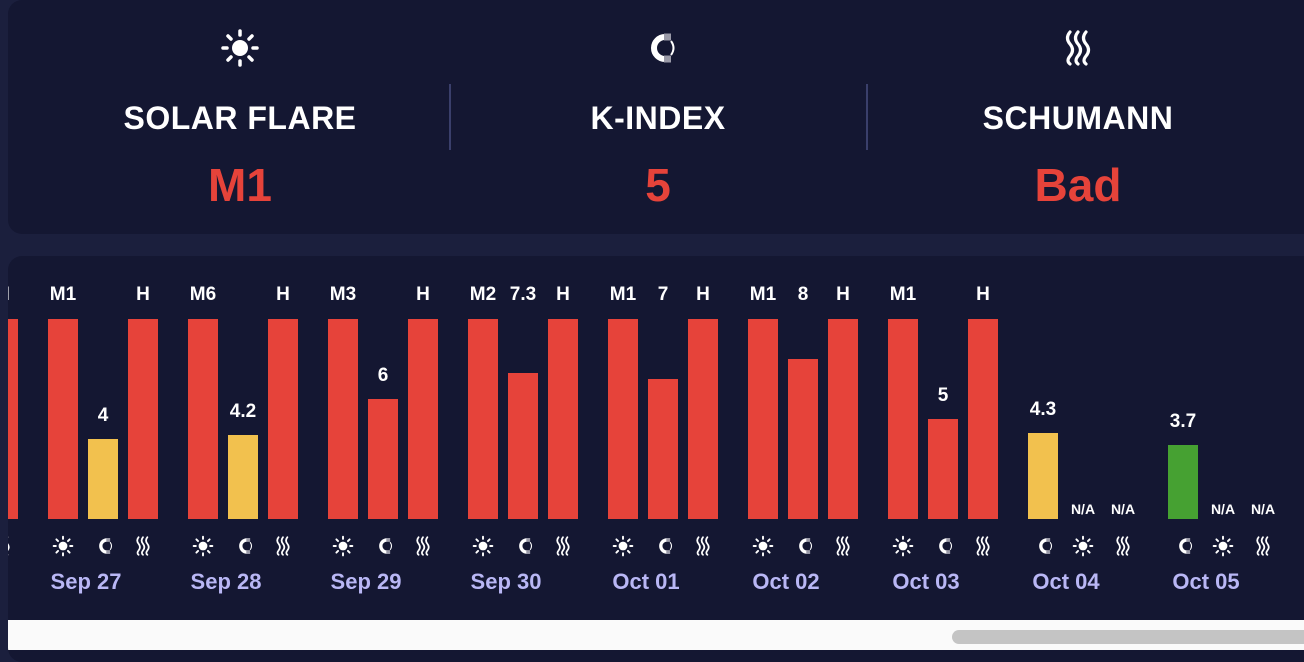 The image size is (1304, 662). What do you see at coordinates (1066, 581) in the screenshot?
I see `date-label: Oct 04` at bounding box center [1066, 581].